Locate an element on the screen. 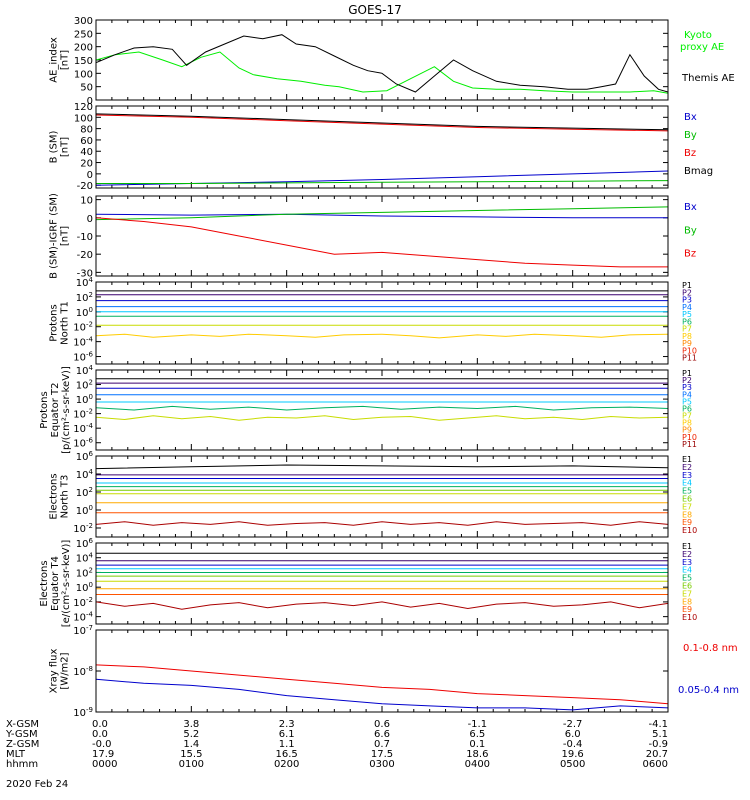 This screenshot has width=750, height=800. ephemeris-value: 0.1 is located at coordinates (477, 744).